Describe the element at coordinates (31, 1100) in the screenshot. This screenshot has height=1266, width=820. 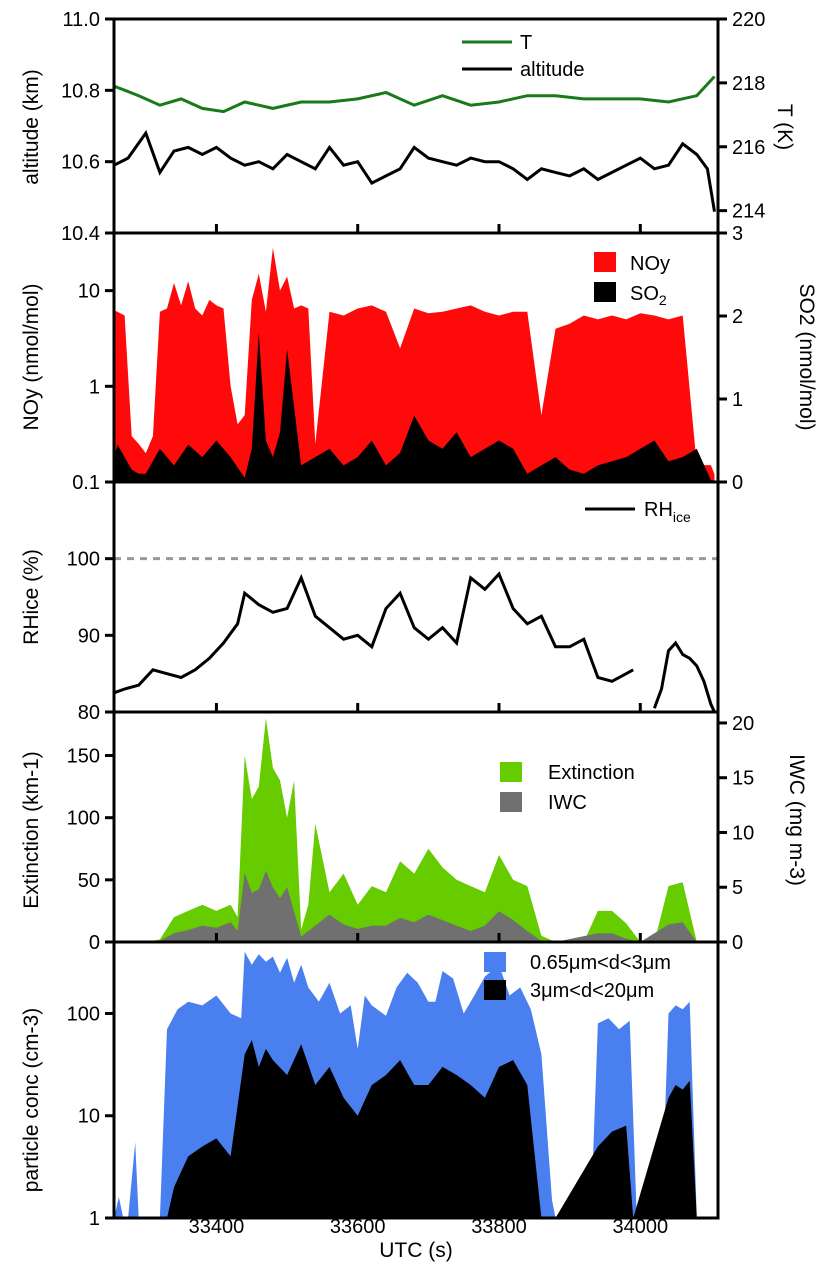
I see `particle-conc-axis-title: particle conc (cm-3)` at that location.